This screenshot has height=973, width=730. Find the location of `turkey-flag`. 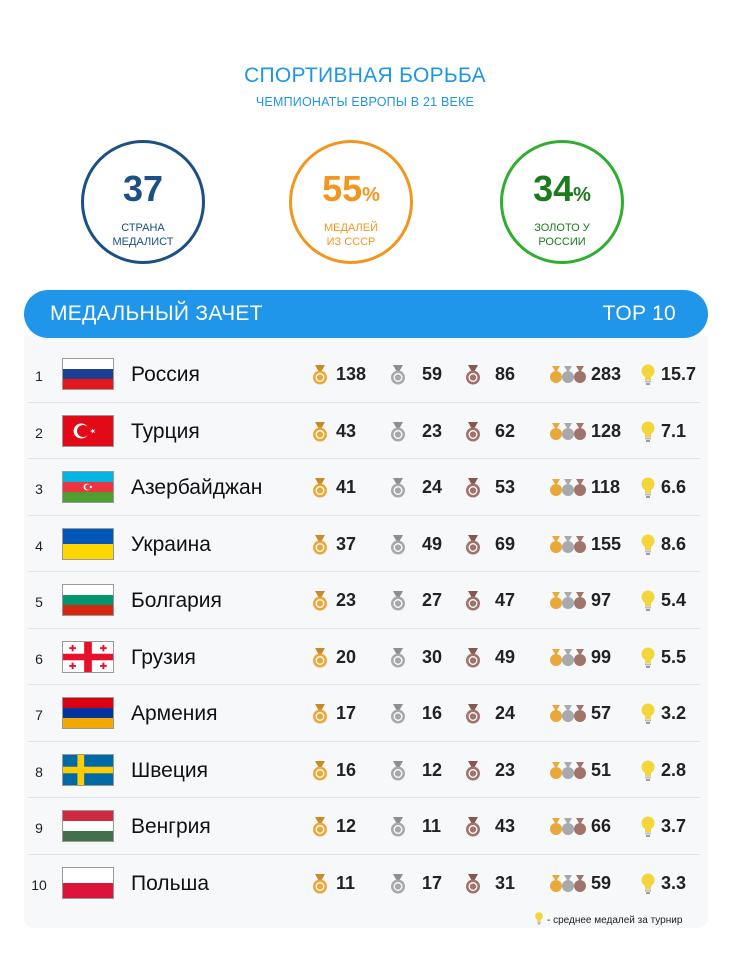

turkey-flag is located at coordinates (88, 430).